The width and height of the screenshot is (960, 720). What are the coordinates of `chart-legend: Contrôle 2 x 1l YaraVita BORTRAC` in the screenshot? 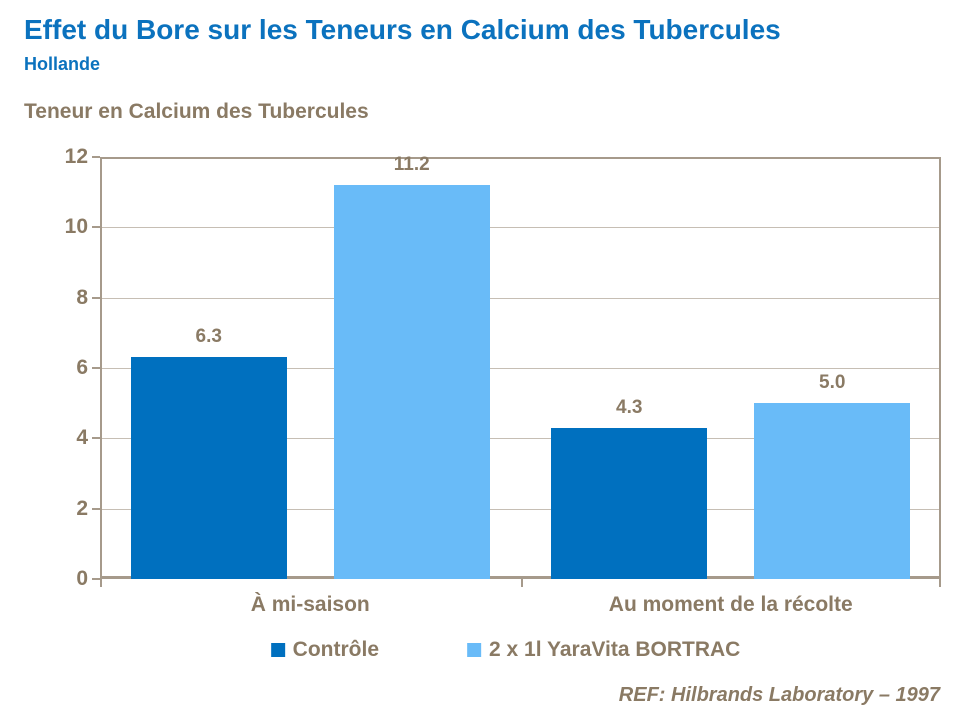 It's located at (505, 650).